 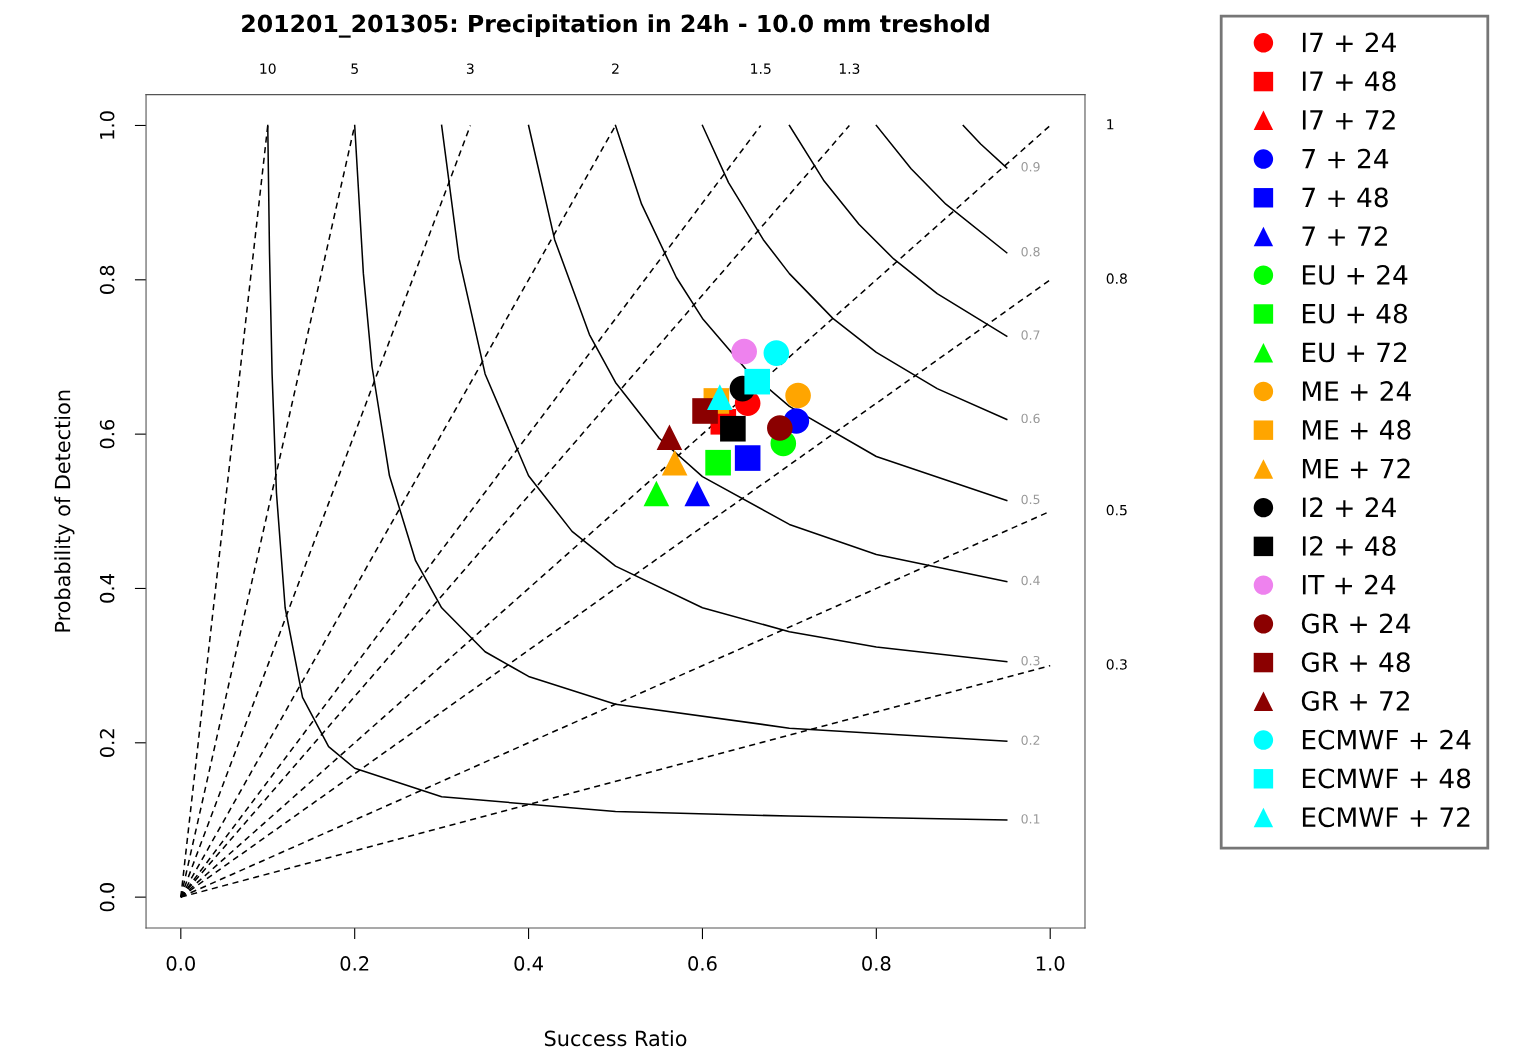 What do you see at coordinates (615, 1038) in the screenshot?
I see `x-axis-title: Success Ratio` at bounding box center [615, 1038].